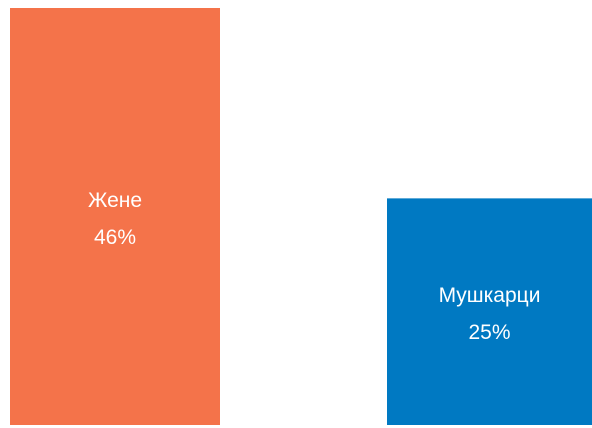 Image resolution: width=592 pixels, height=428 pixels. I want to click on value-label: 25%, so click(489, 332).